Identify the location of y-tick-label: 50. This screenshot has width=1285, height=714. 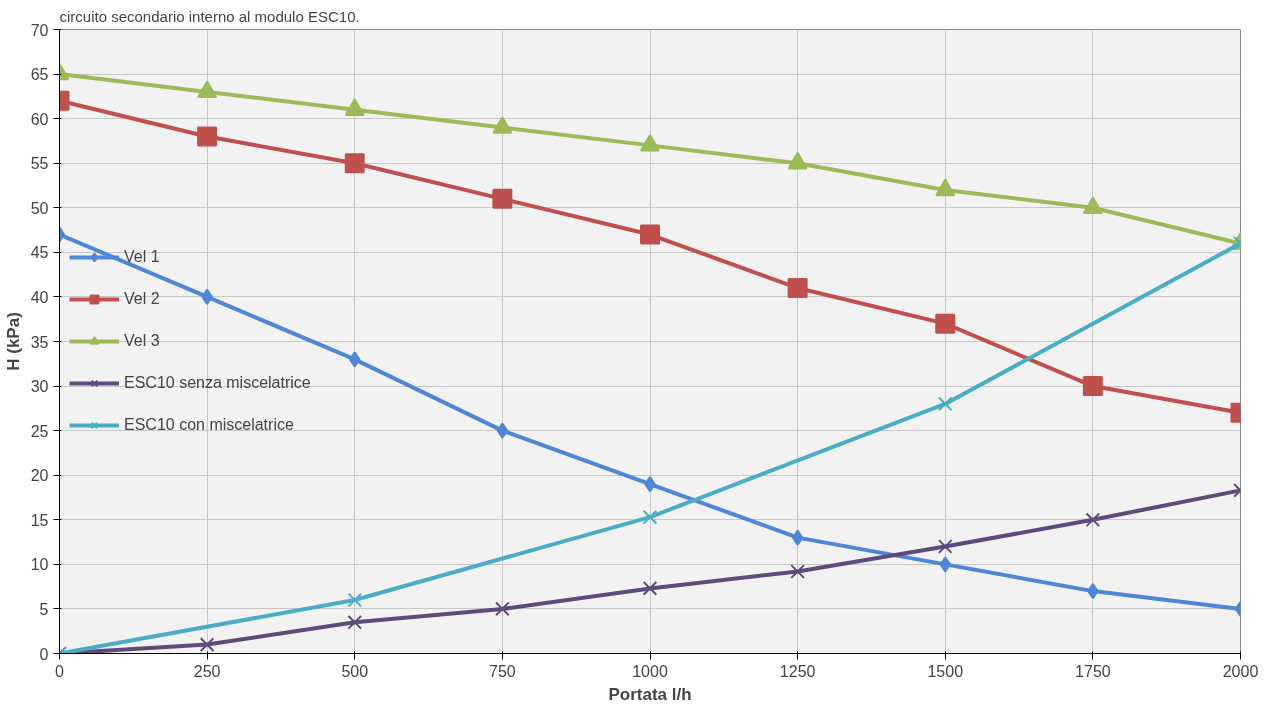
(39, 208).